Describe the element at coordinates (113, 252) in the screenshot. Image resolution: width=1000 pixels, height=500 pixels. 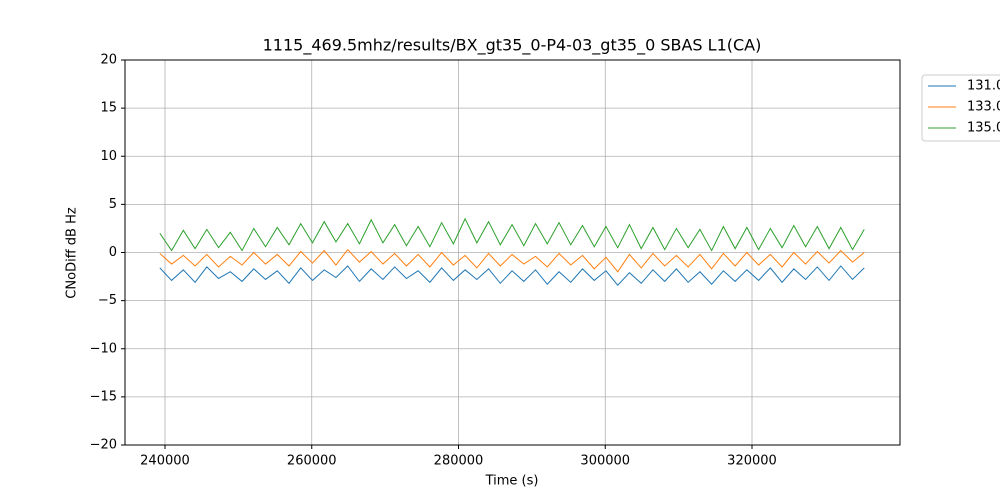
I see `y-tick-label: 0` at that location.